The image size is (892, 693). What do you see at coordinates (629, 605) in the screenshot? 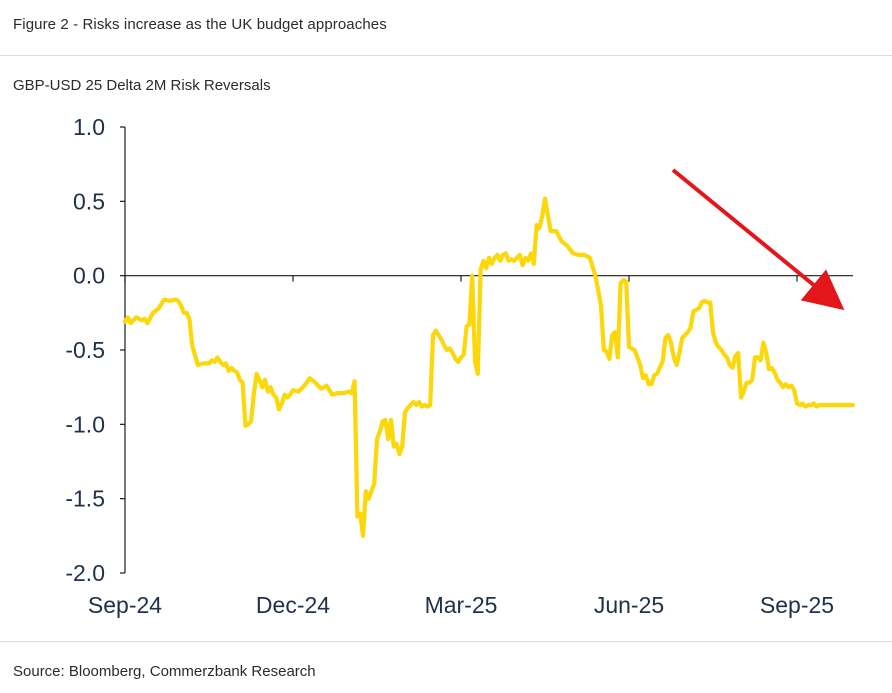
I see `x-tick-label: Jun-25` at bounding box center [629, 605].